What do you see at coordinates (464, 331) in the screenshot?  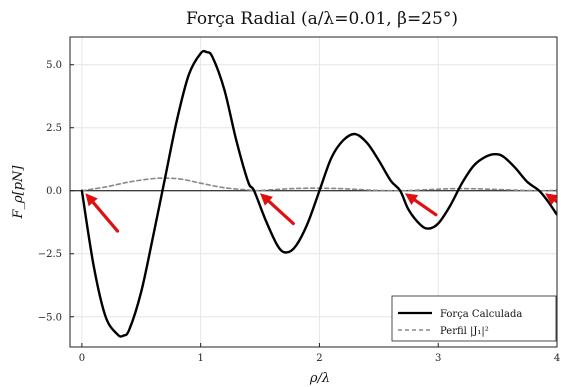 I see `legend-label-perfil: Perfil |J₁|²` at bounding box center [464, 331].